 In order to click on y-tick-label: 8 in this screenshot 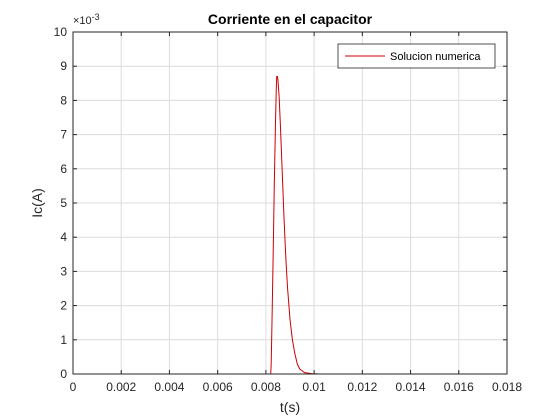, I will do `click(63, 100)`.